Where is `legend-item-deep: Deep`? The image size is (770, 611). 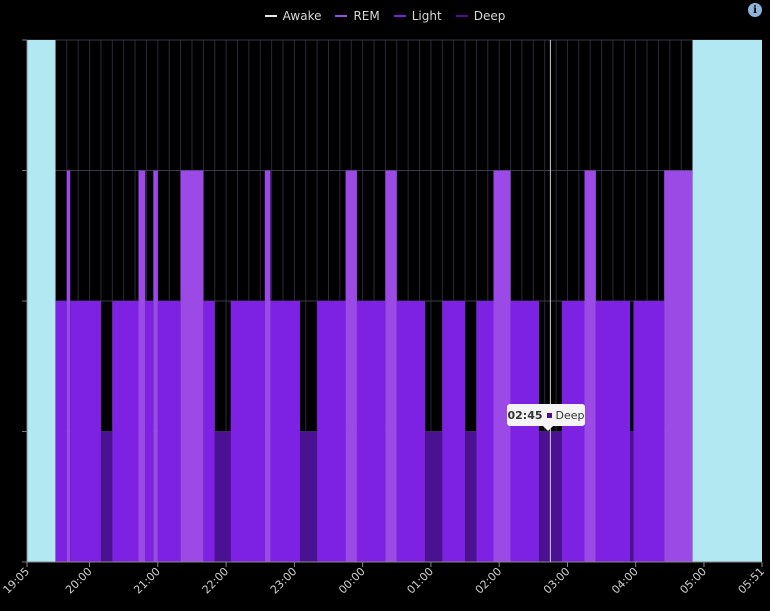 legend-item-deep: Deep is located at coordinates (480, 16).